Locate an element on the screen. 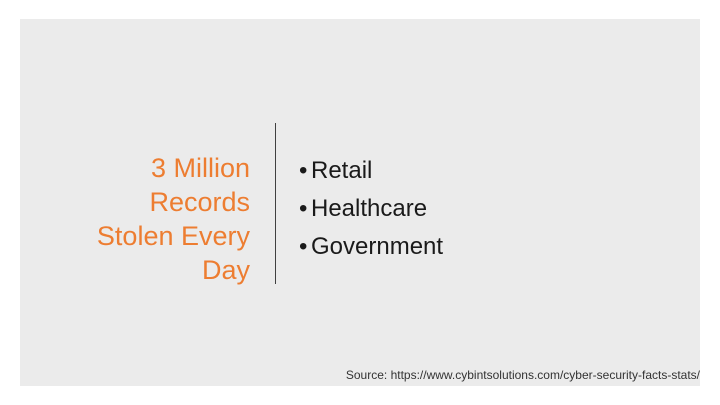 The height and width of the screenshot is (405, 720). title-line: Day is located at coordinates (225, 270).